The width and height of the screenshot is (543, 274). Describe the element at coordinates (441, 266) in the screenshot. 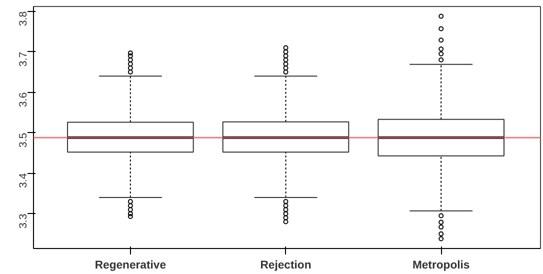

I see `x-tick-label: Metropolis` at that location.